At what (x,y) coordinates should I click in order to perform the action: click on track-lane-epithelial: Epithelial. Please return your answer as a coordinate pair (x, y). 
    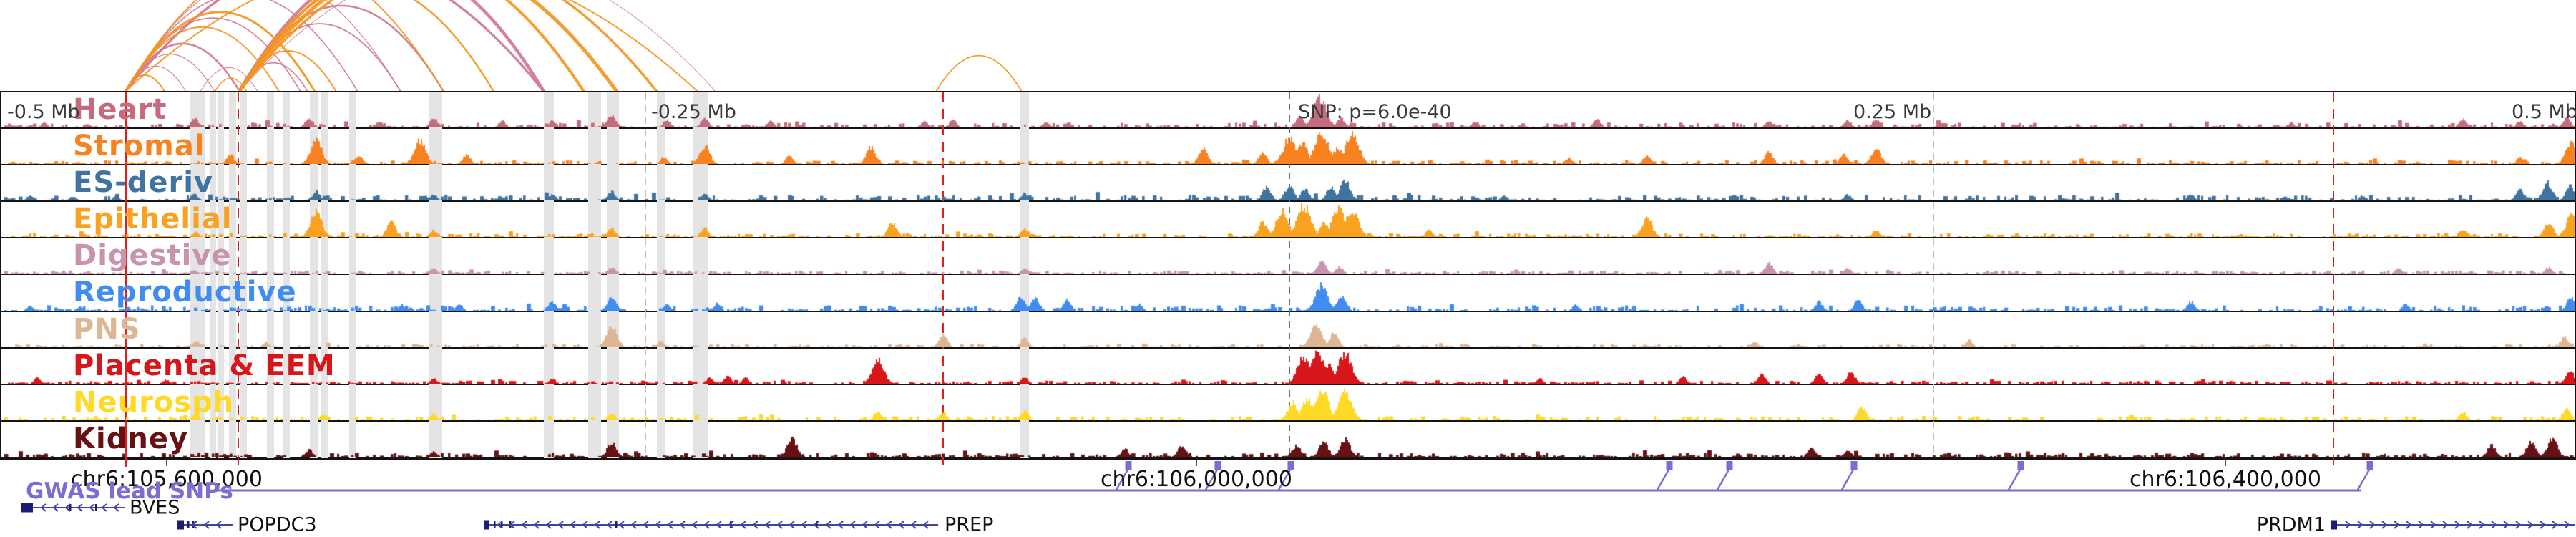
    Looking at the image, I should click on (1288, 220).